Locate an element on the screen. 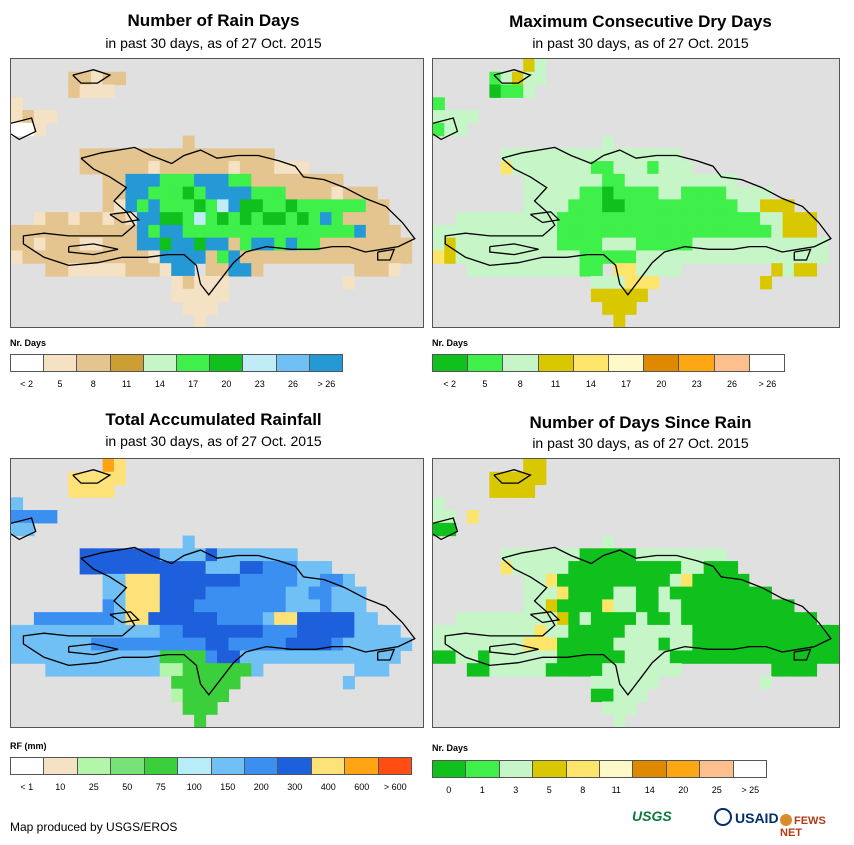 The width and height of the screenshot is (854, 845). fews-globe-icon is located at coordinates (786, 820).